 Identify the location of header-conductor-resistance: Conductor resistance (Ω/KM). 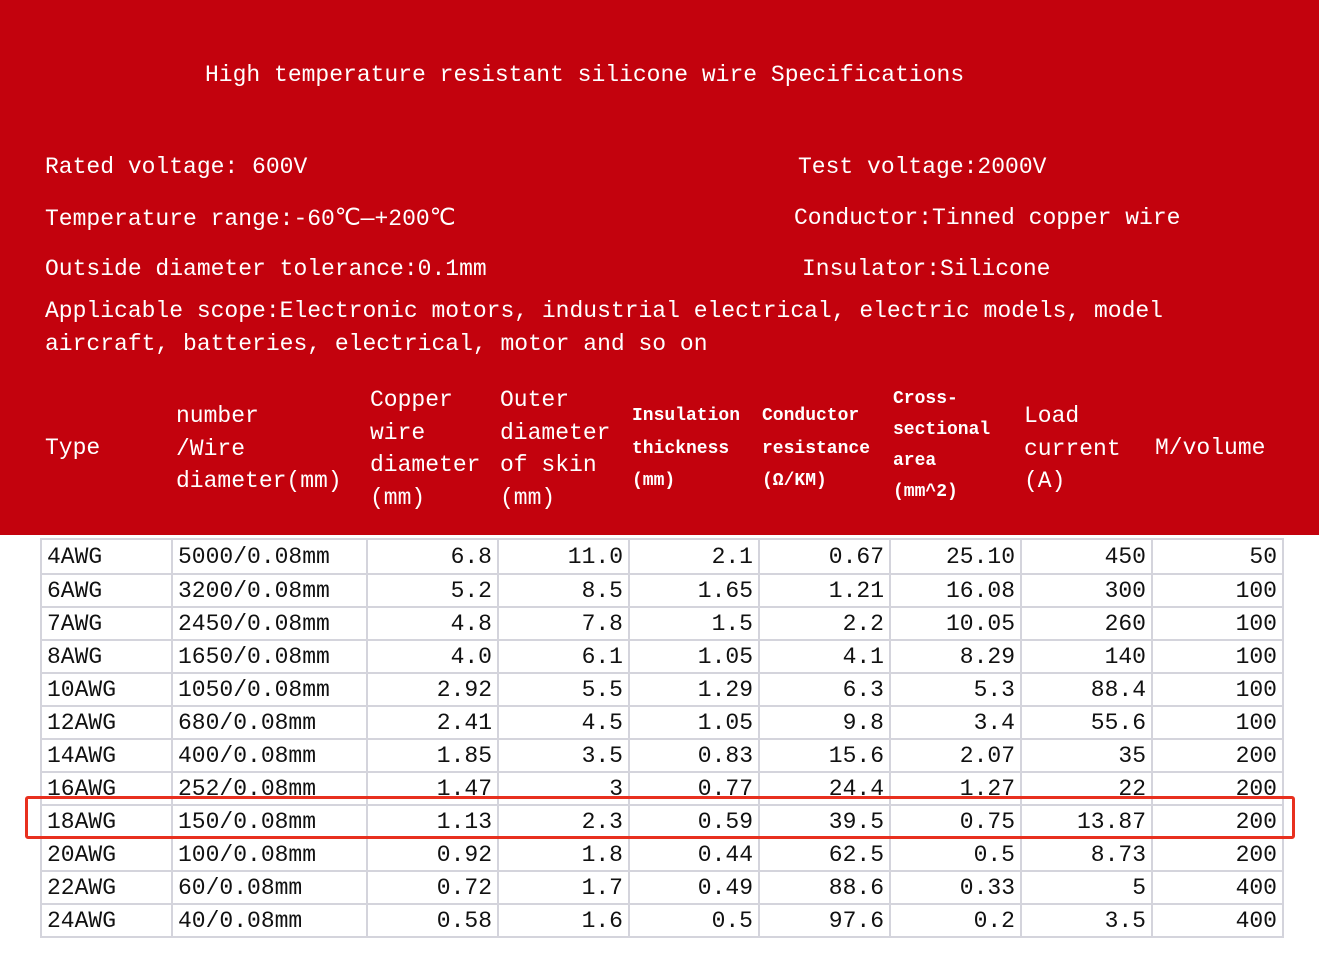
(816, 448).